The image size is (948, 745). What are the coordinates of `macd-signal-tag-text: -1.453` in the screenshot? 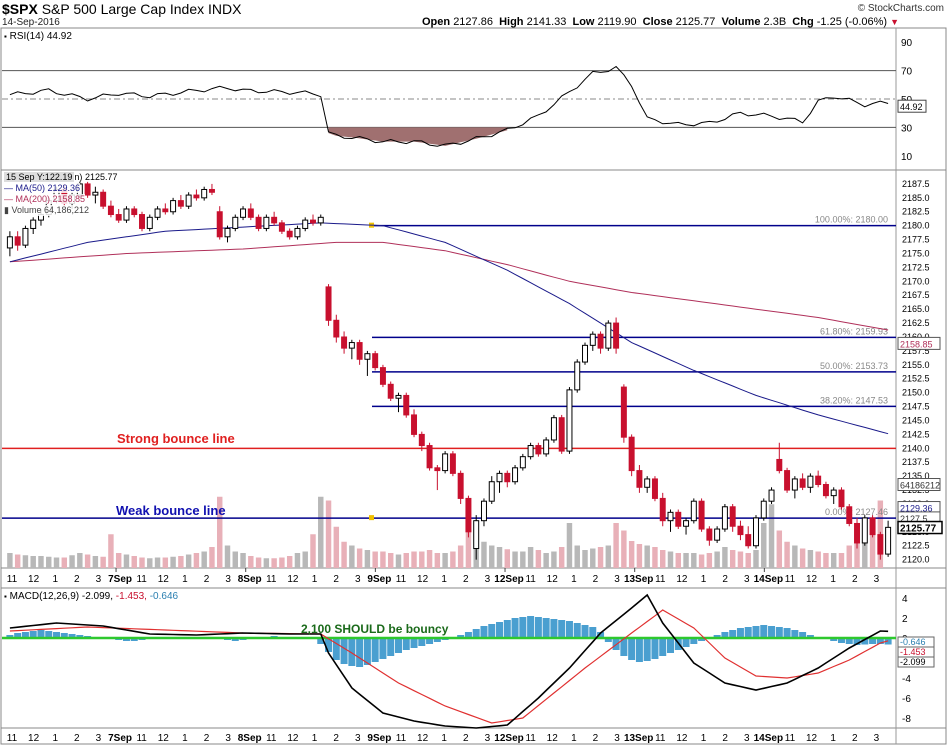 It's located at (913, 652).